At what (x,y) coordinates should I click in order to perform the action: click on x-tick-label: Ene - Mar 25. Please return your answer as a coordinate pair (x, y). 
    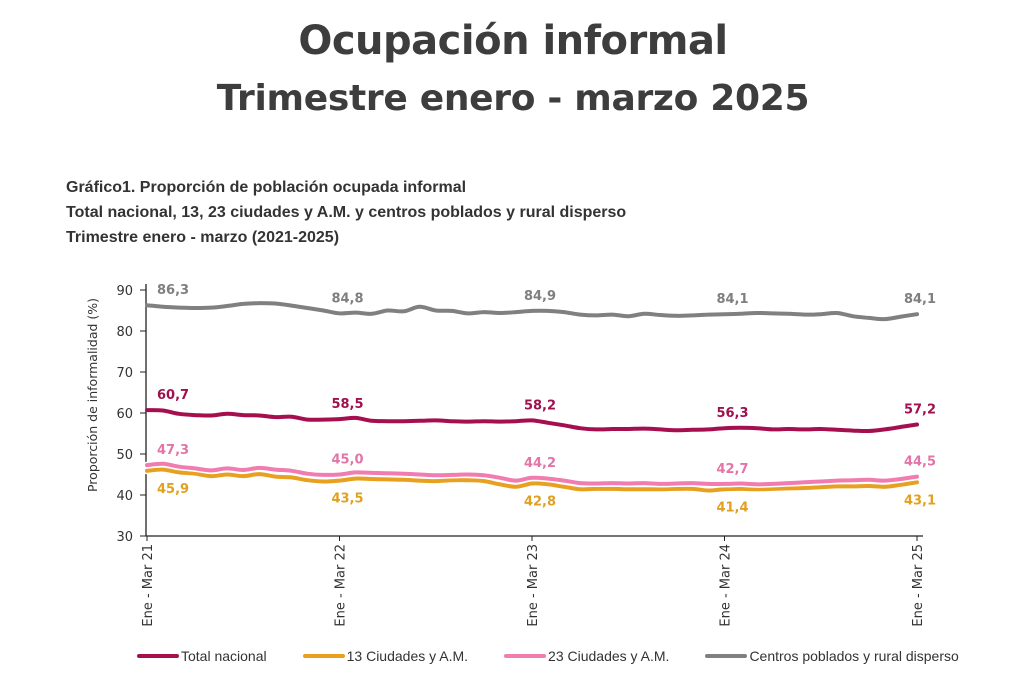
    Looking at the image, I should click on (918, 585).